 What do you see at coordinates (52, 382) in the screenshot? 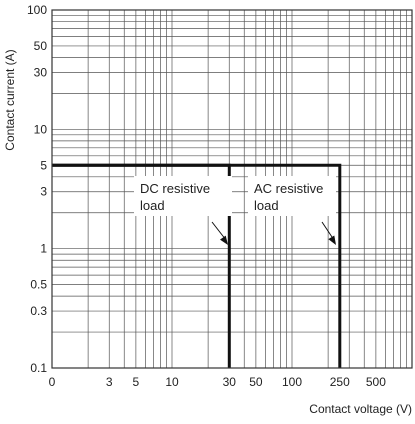
I see `x-tick-label: 0` at bounding box center [52, 382].